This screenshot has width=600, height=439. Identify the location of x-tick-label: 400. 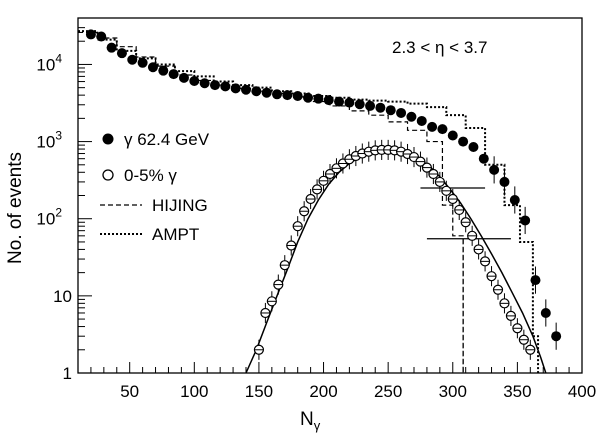
(582, 391).